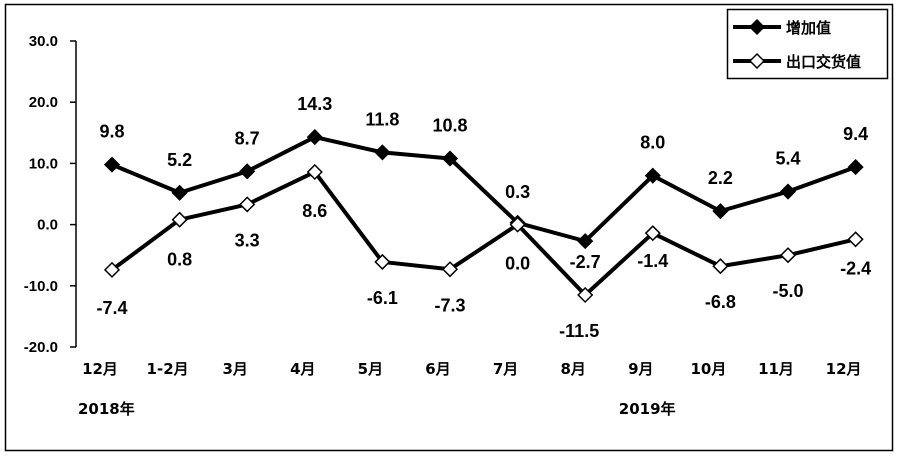  I want to click on data-label: 5.4, so click(787, 159).